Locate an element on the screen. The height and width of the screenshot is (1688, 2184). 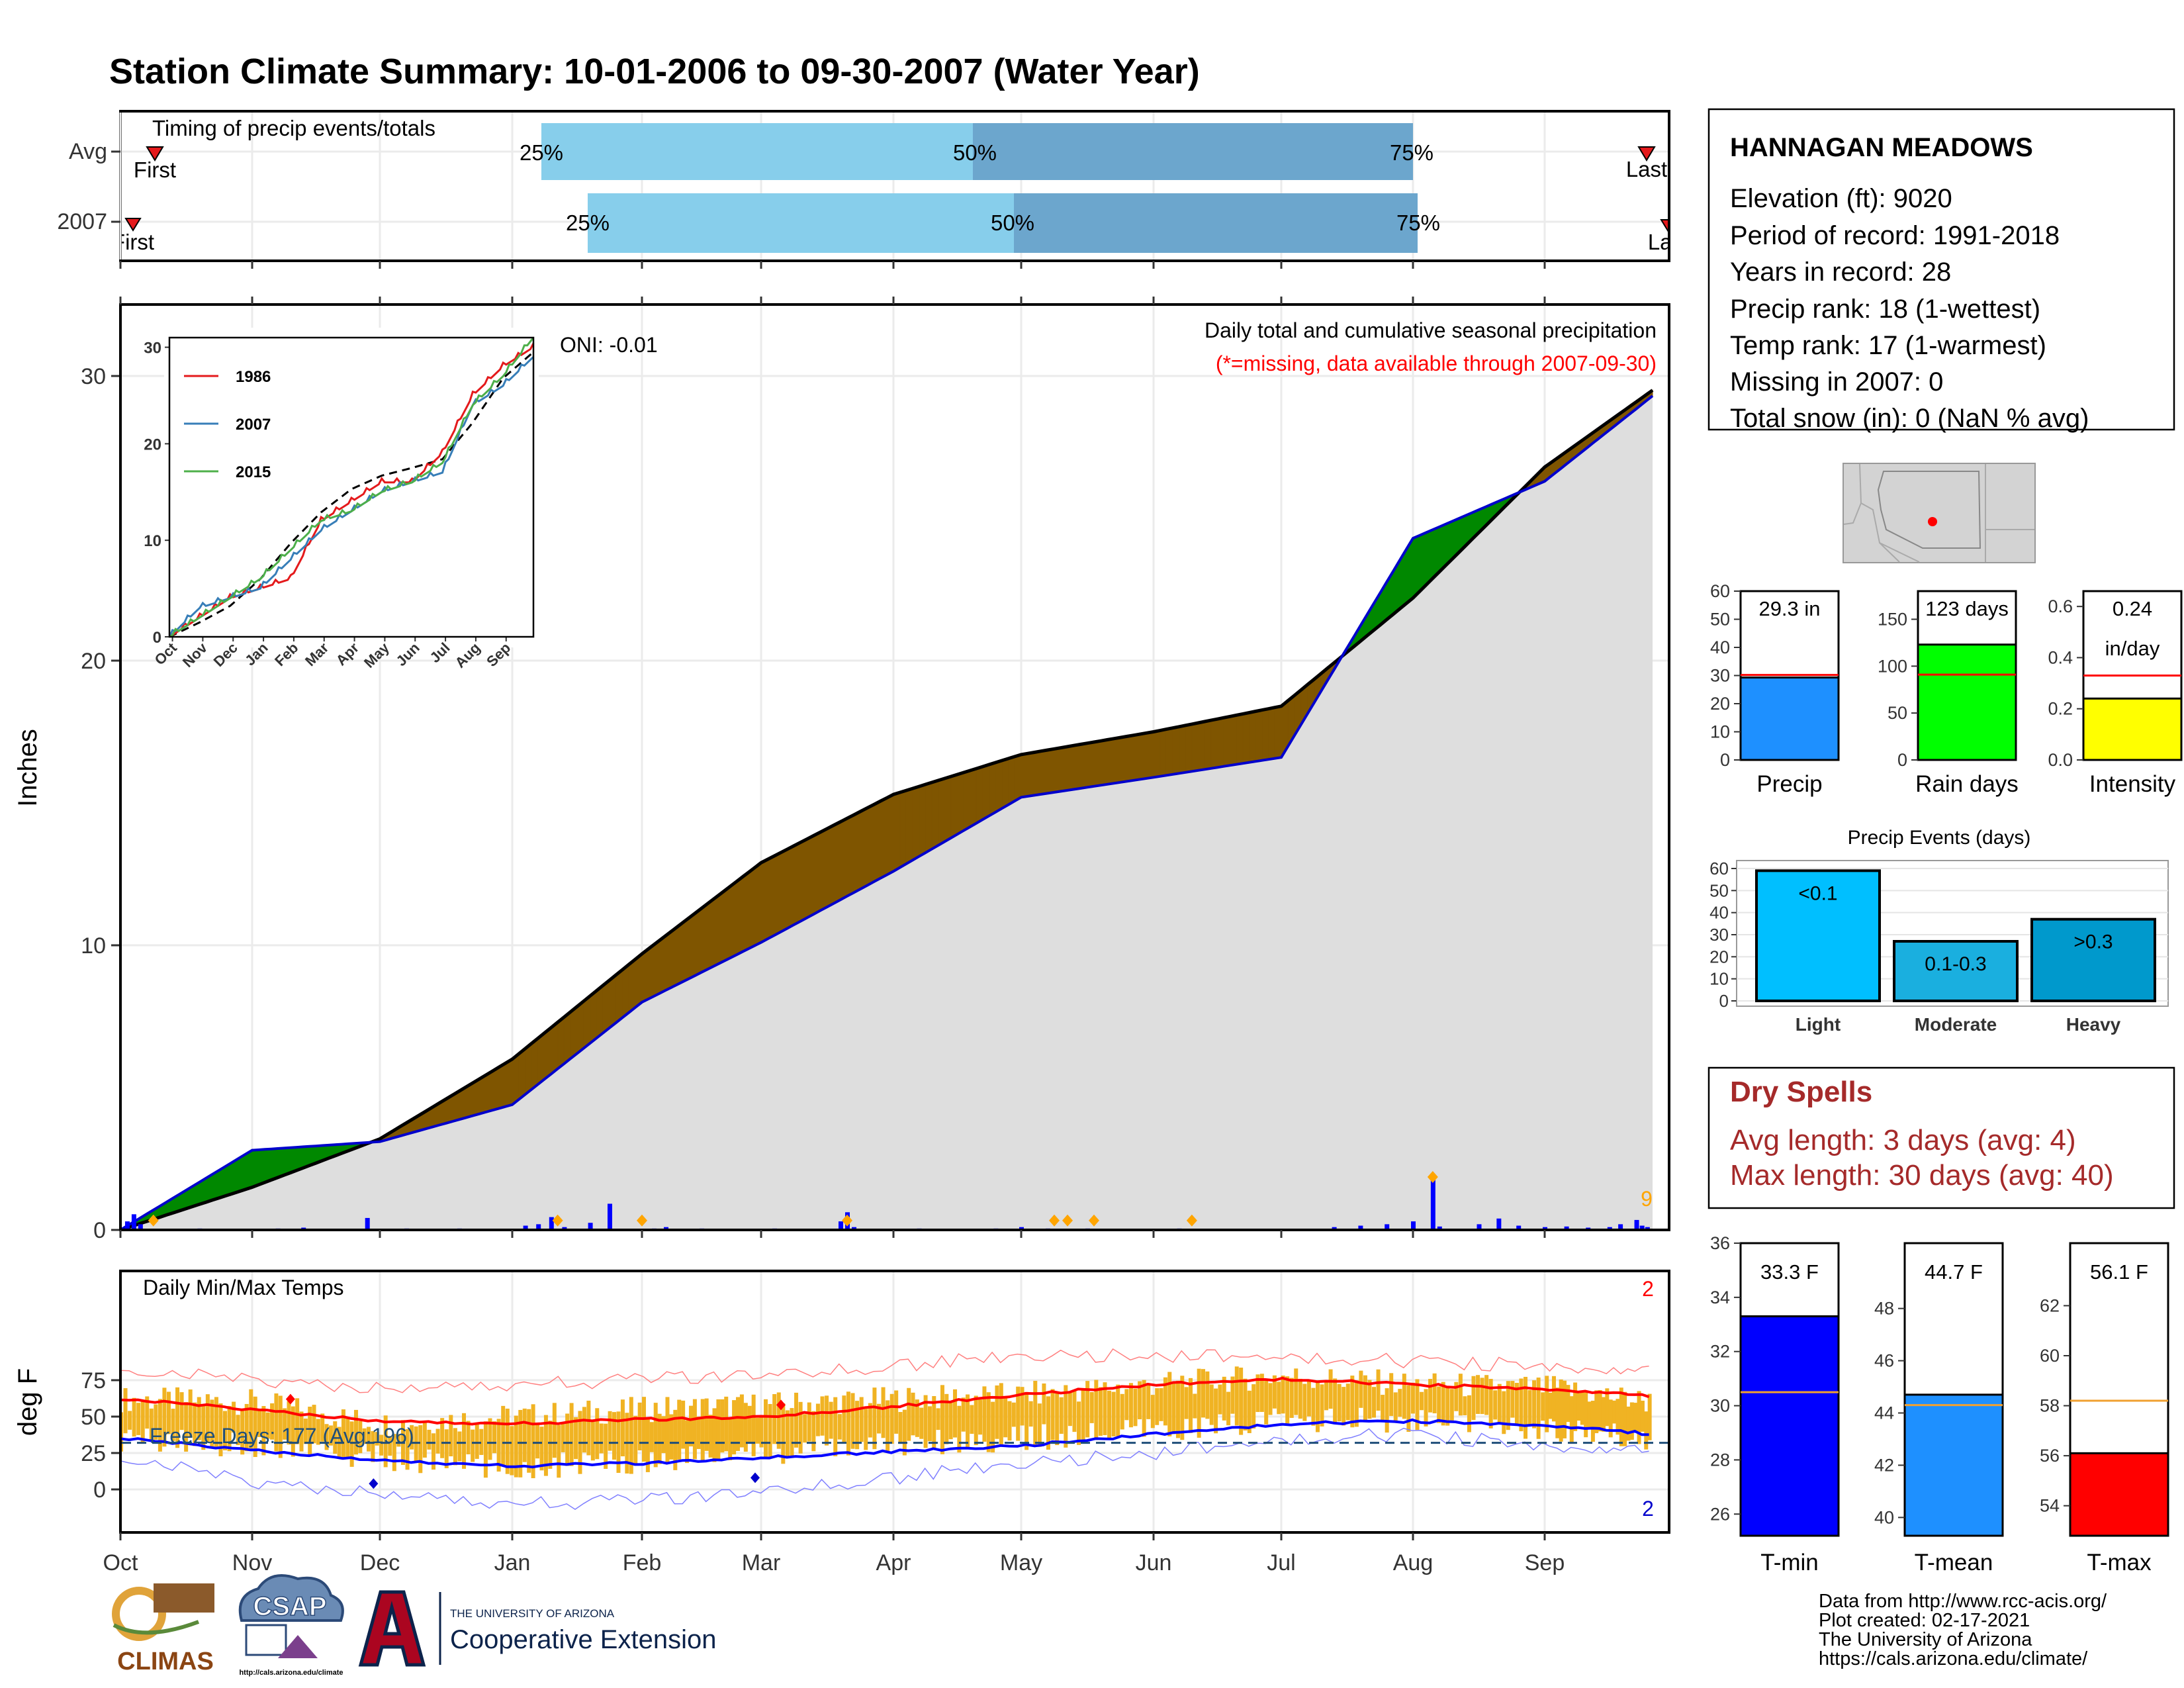
timing-avg-p25: 25% is located at coordinates (541, 152).